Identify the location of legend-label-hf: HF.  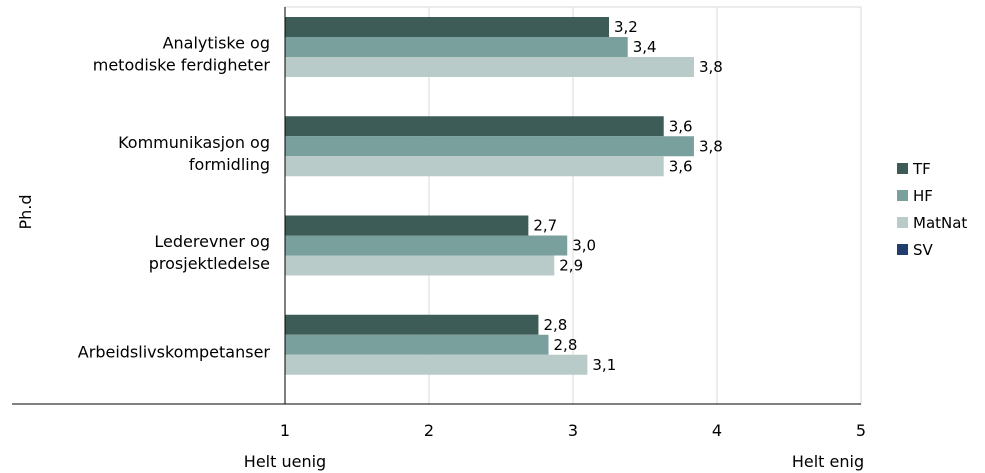
(923, 195).